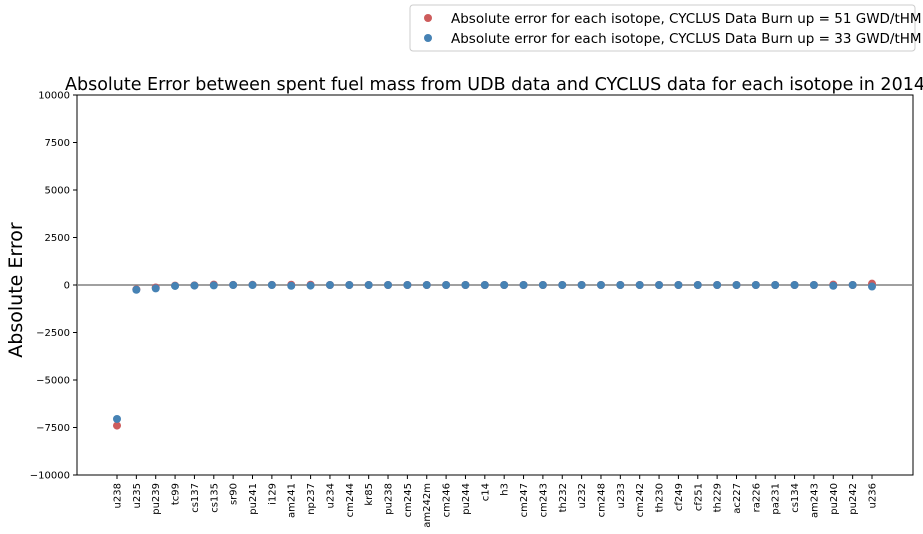  I want to click on x-tick-label: am241, so click(292, 500).